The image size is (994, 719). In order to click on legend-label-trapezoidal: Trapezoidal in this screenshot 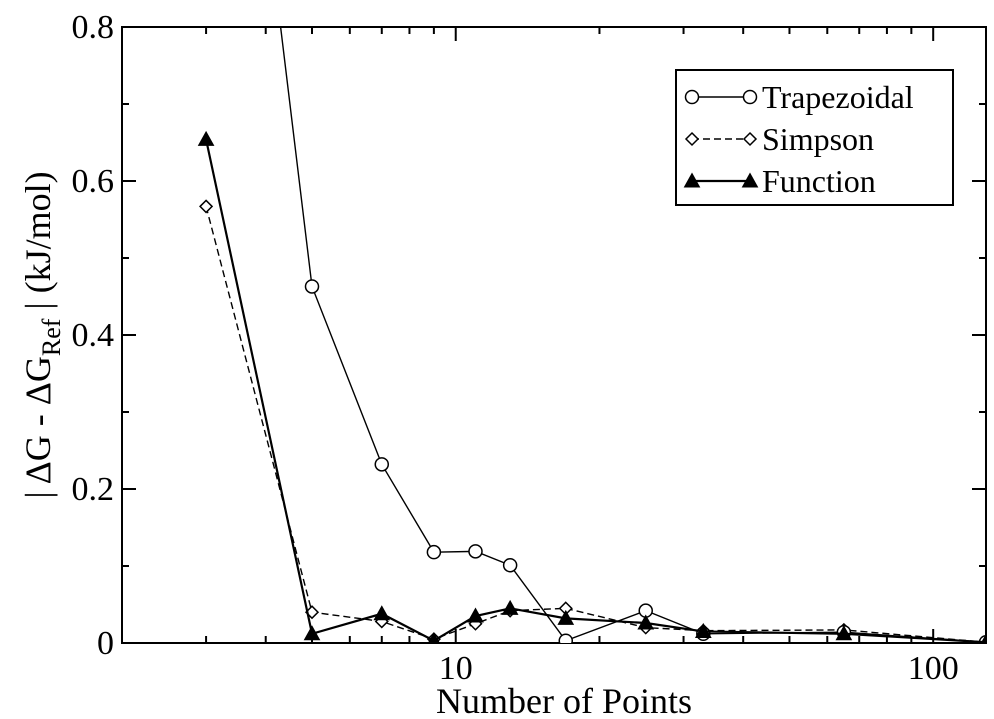, I will do `click(838, 97)`.